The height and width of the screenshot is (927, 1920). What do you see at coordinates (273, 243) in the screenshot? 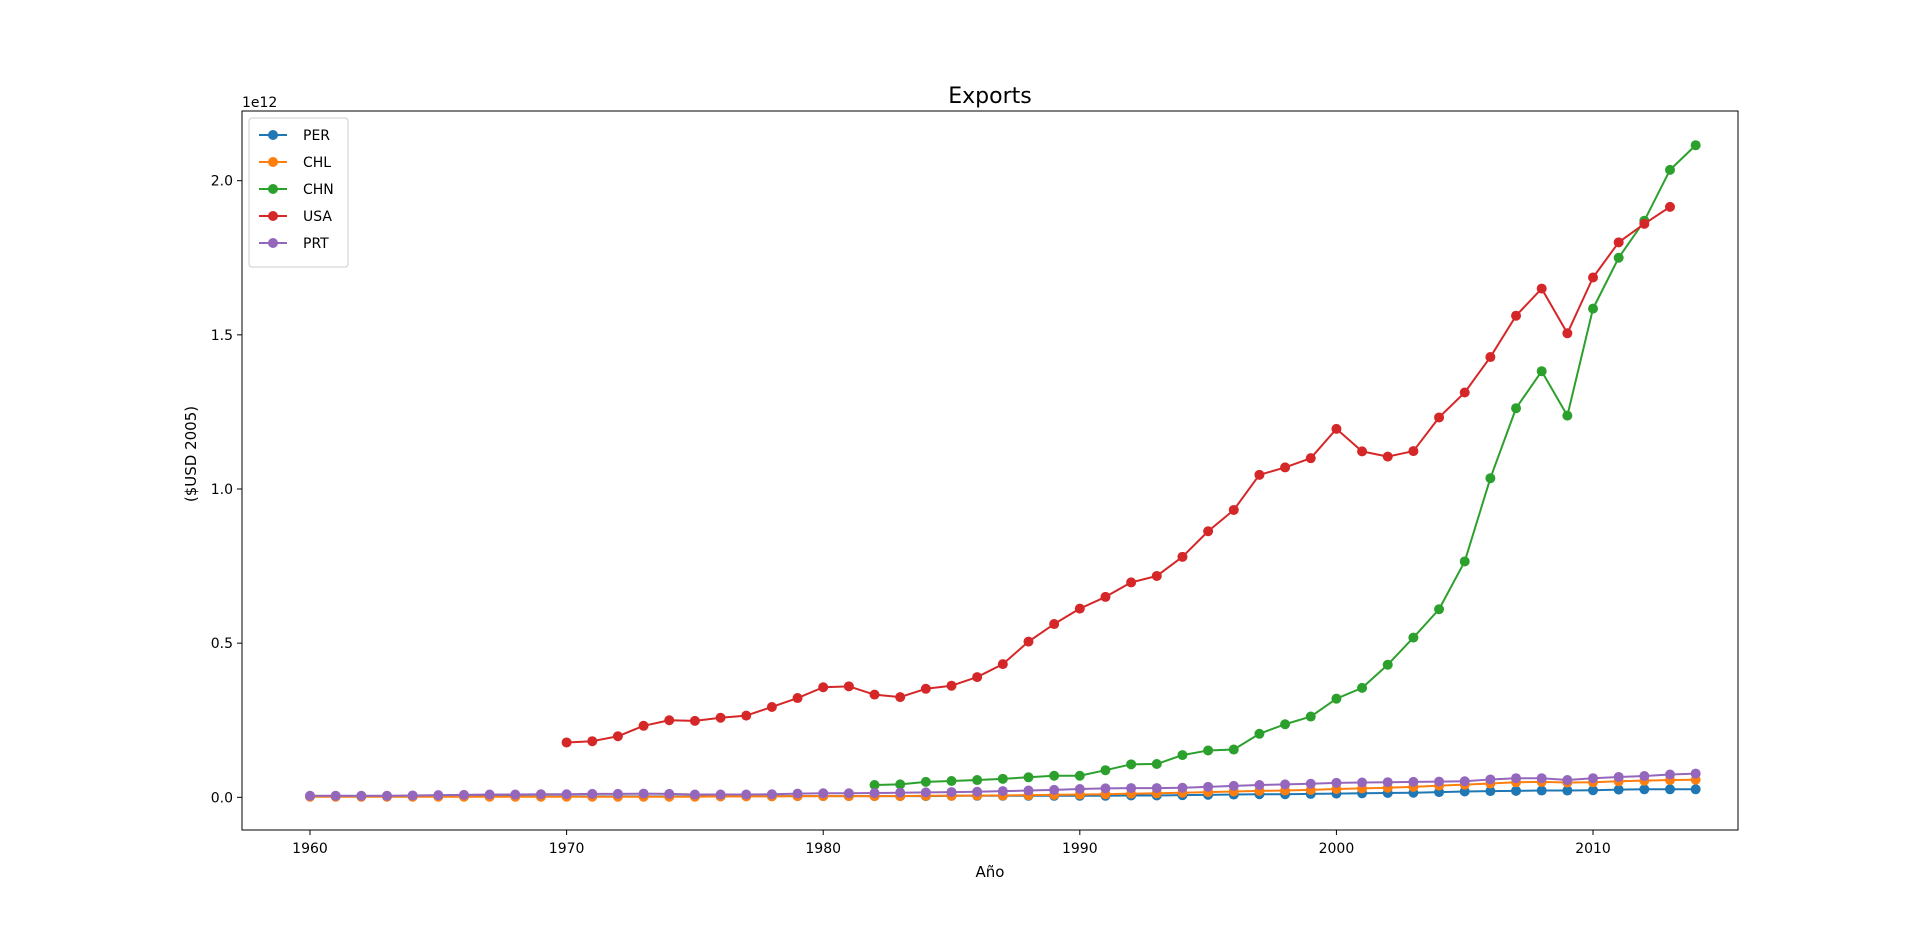
I see `legend-marker-prt` at bounding box center [273, 243].